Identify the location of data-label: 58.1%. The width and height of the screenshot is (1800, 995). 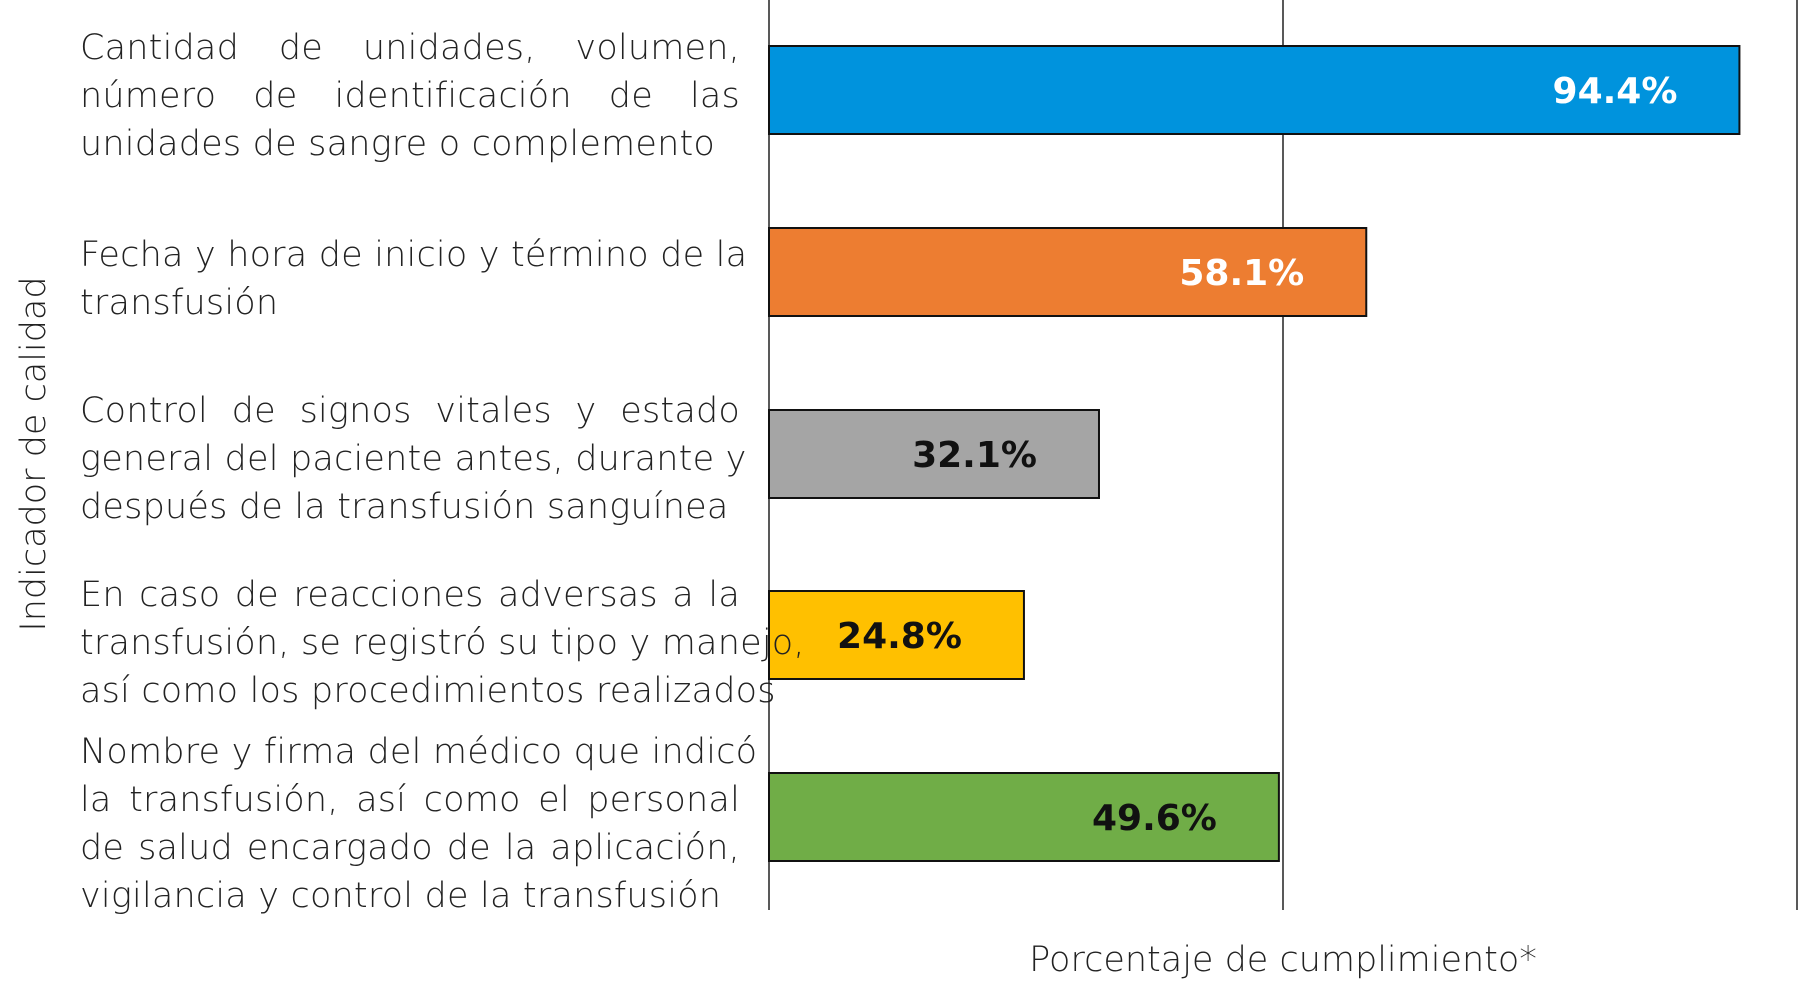
(1241, 273).